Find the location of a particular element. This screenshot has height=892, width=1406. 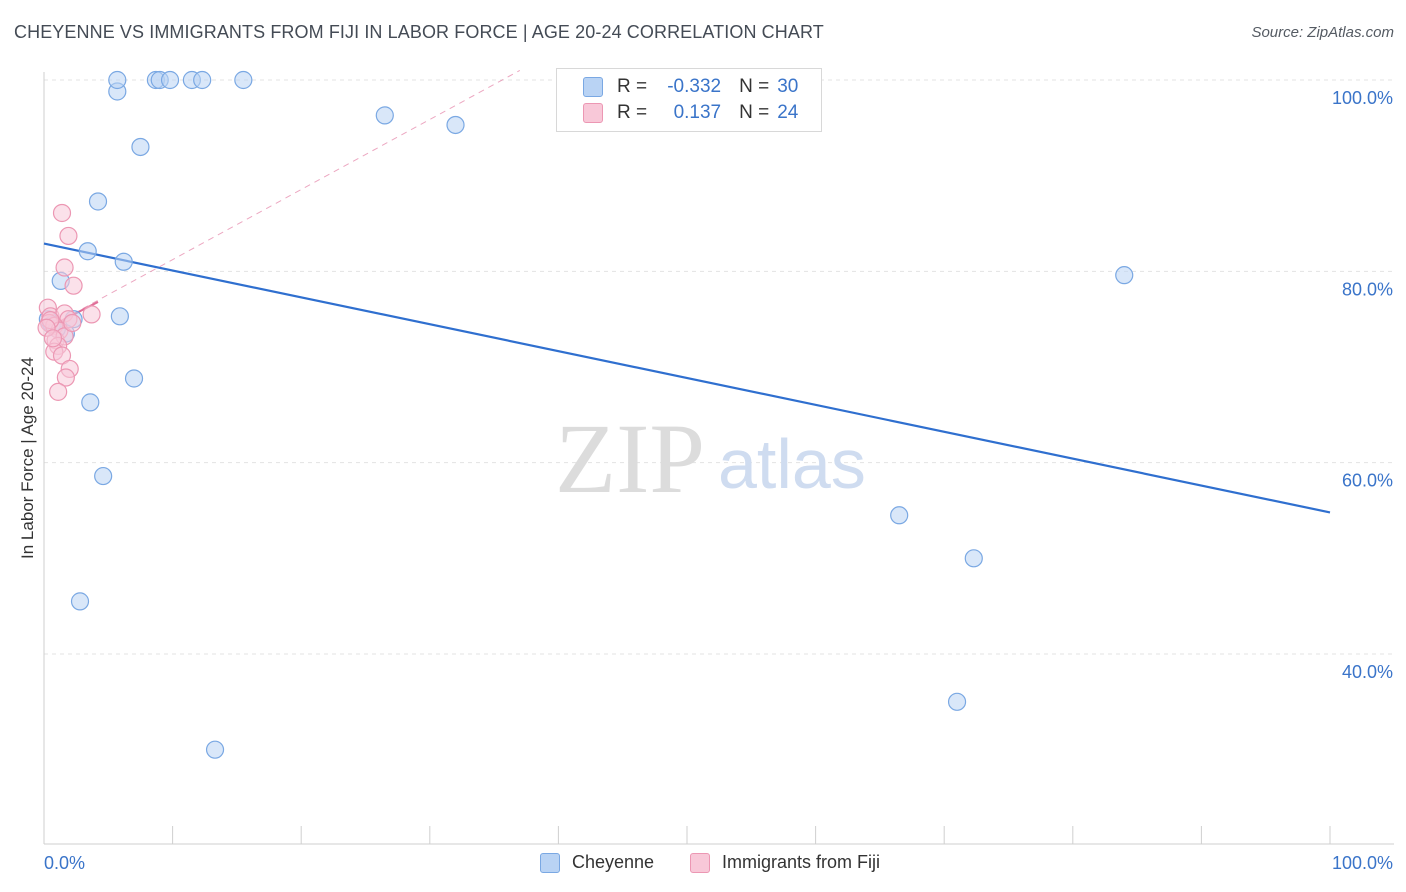

x-tick-label: 0.0% is located at coordinates (64, 863).